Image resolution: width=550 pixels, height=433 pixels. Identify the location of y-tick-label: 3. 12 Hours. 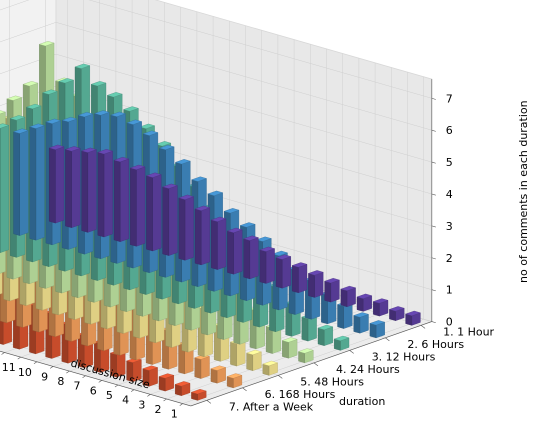
(404, 356).